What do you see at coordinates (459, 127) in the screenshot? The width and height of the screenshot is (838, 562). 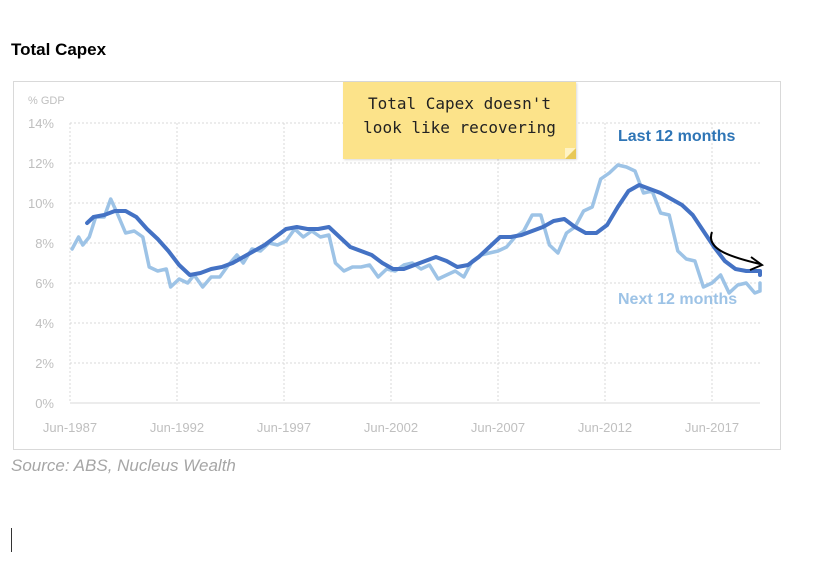 I see `annotation-line-2: look like recovering` at bounding box center [459, 127].